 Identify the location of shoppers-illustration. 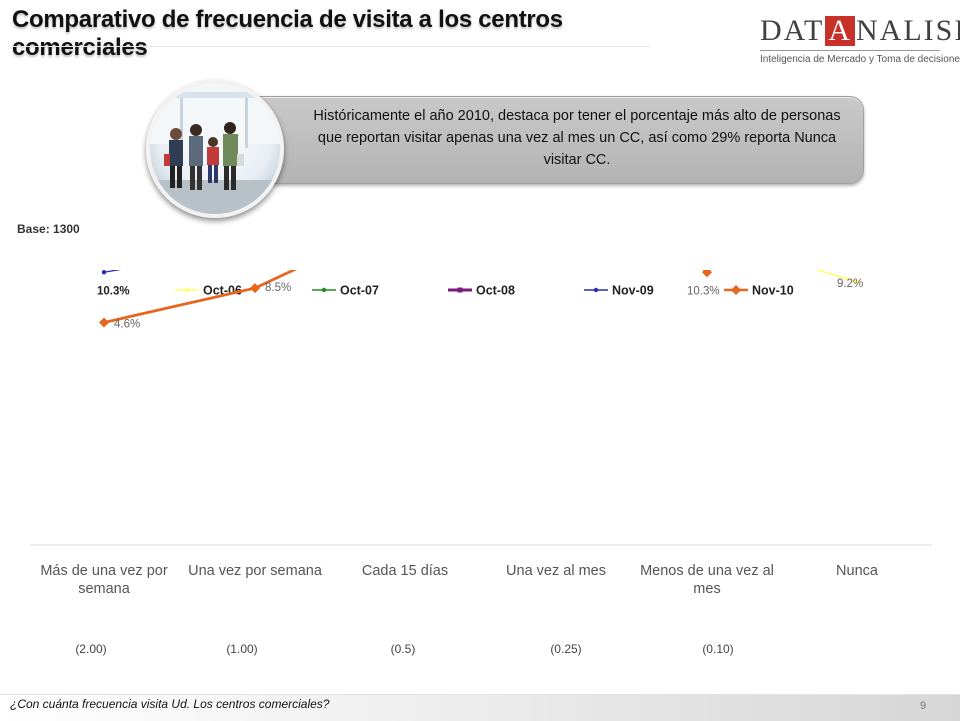
(215, 149).